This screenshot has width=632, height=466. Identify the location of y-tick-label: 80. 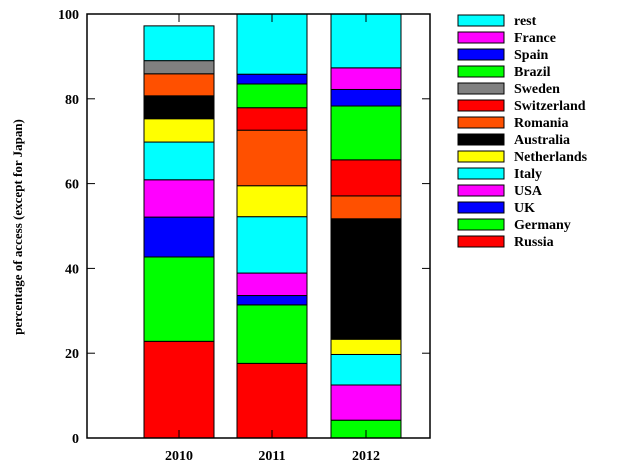
(72, 100).